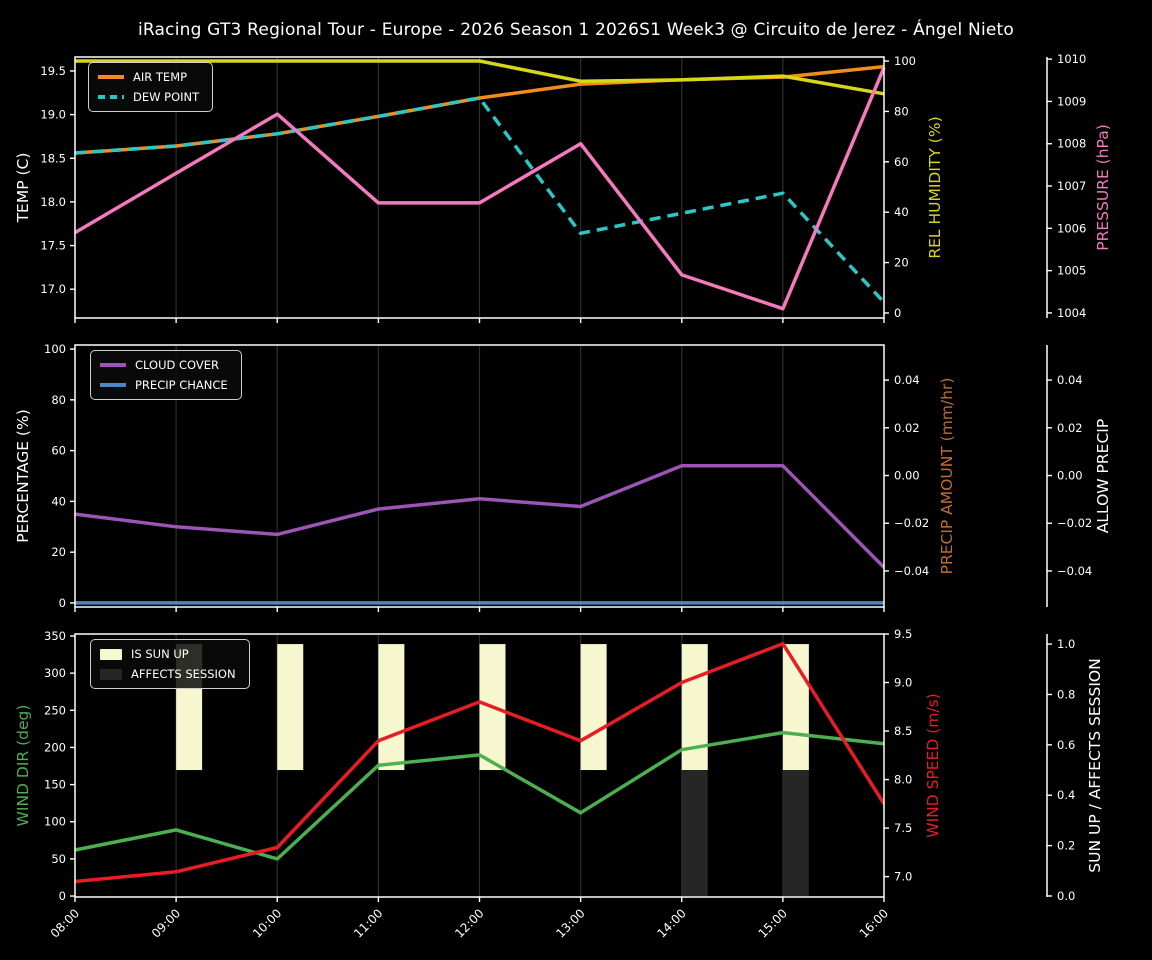  I want to click on legend-item-cloud-cover: CLOUD COVER, so click(164, 365).